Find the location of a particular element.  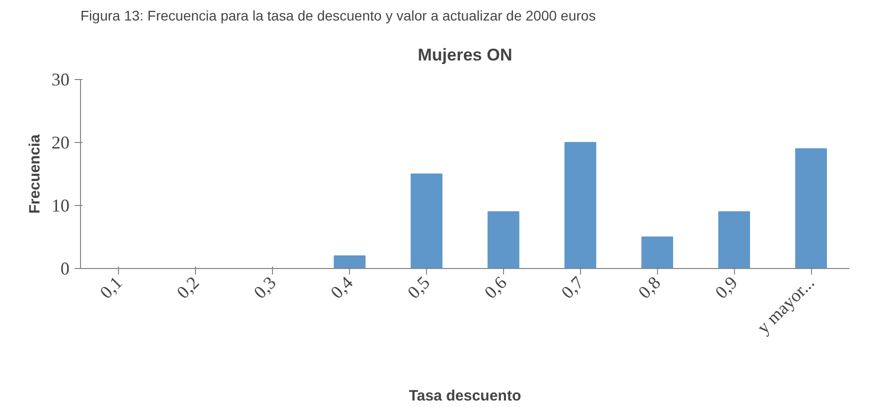

y-tick-label: 0 is located at coordinates (65, 268).